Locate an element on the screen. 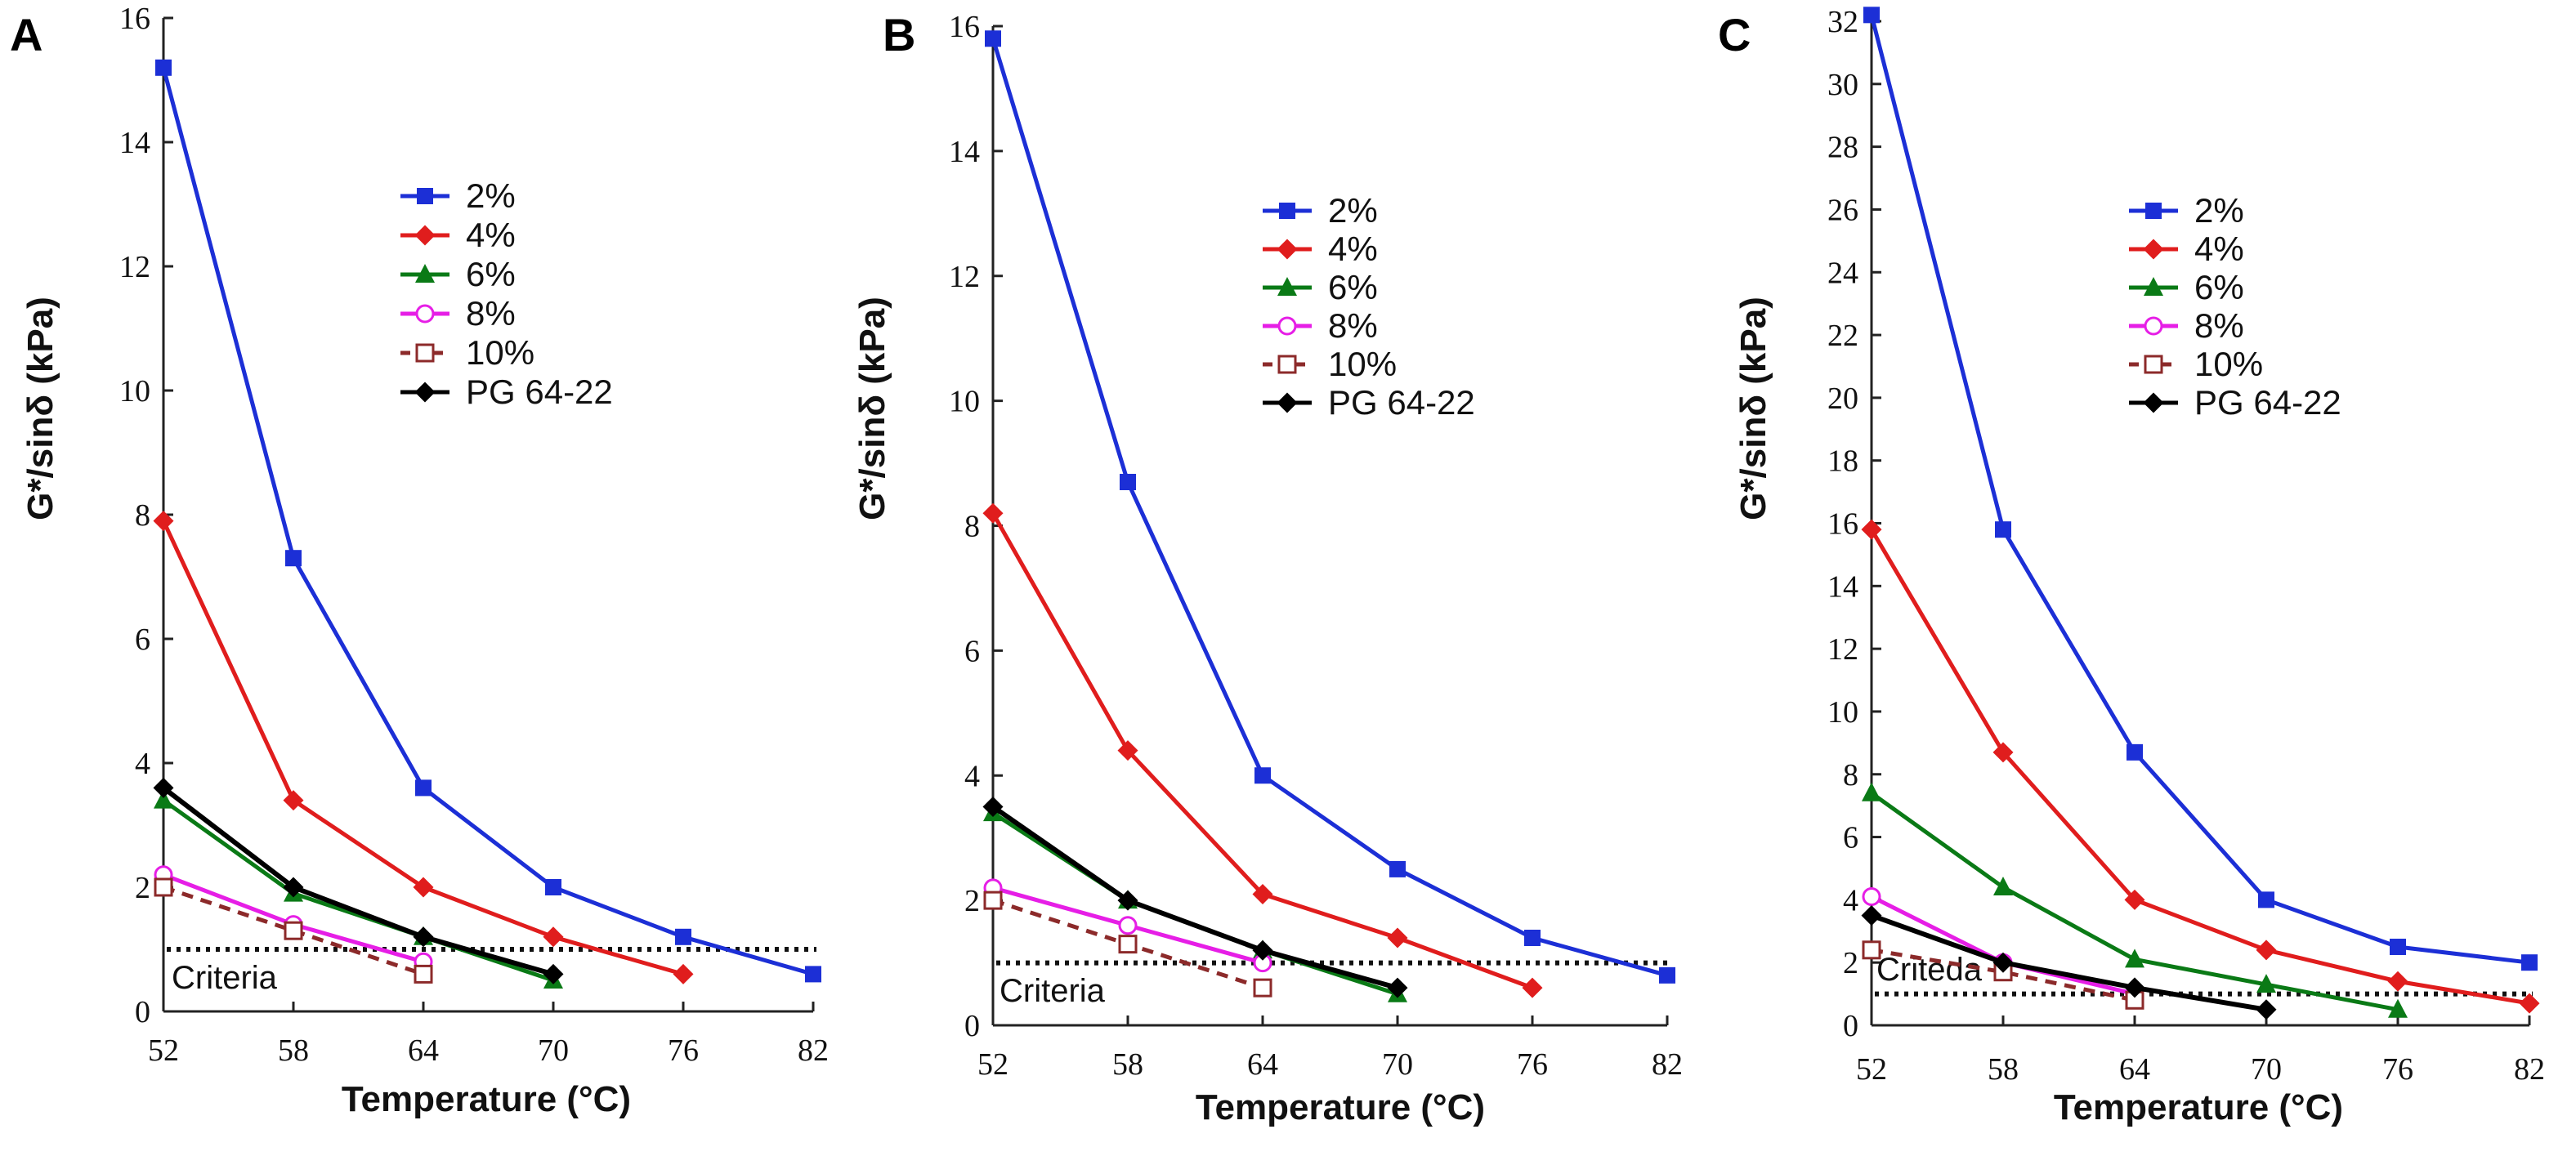 The image size is (2576, 1165). y-tick-label: 24 is located at coordinates (1842, 273).